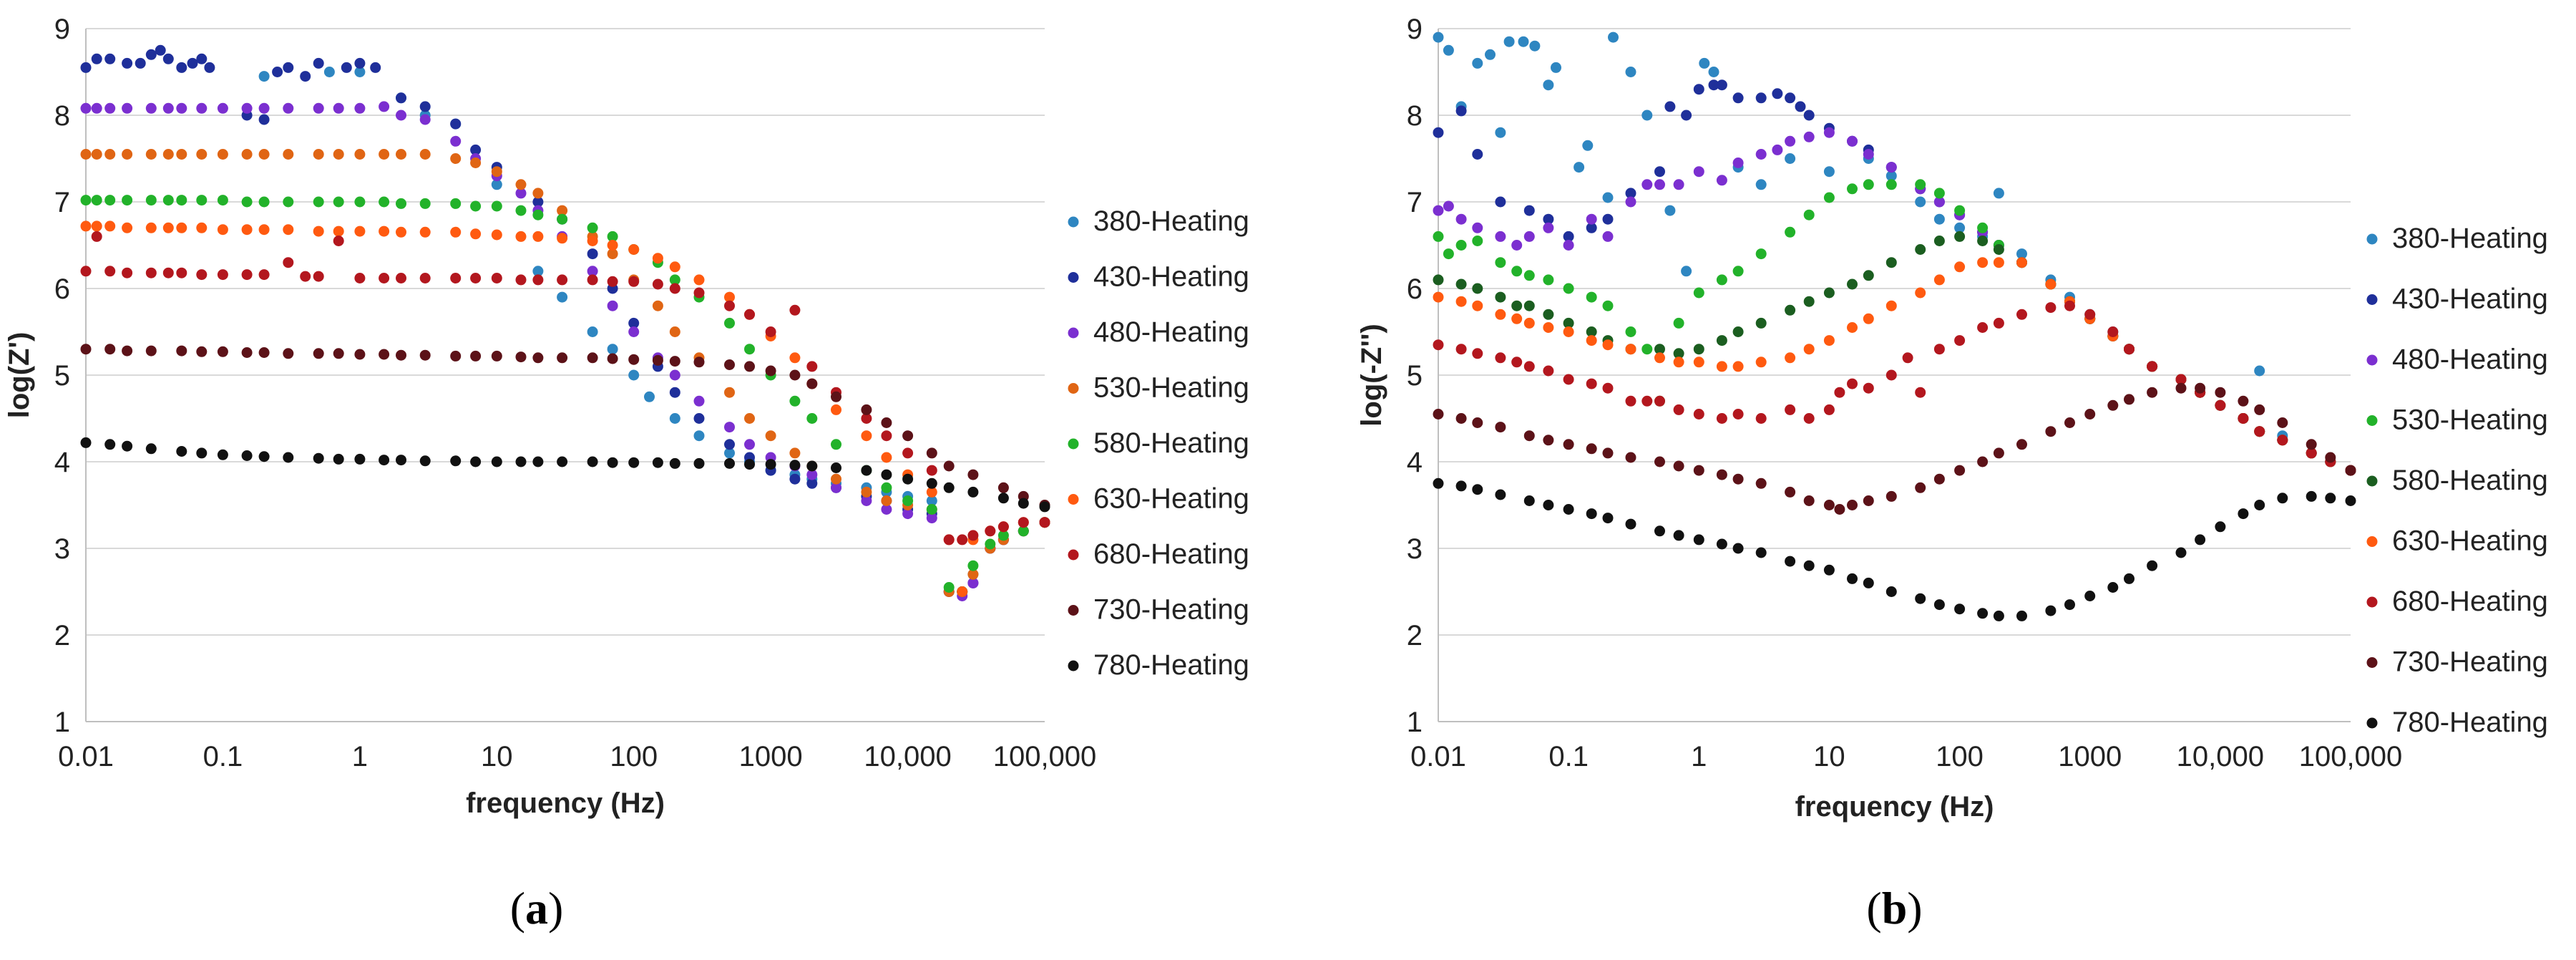 The height and width of the screenshot is (960, 2576). I want to click on series-680-Heating, so click(1894, 388).